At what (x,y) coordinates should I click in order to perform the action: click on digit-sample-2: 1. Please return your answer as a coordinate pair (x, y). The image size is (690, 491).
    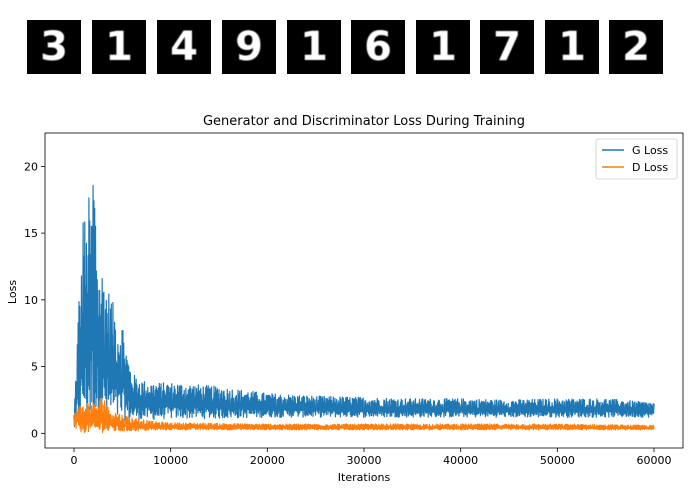
    Looking at the image, I should click on (119, 47).